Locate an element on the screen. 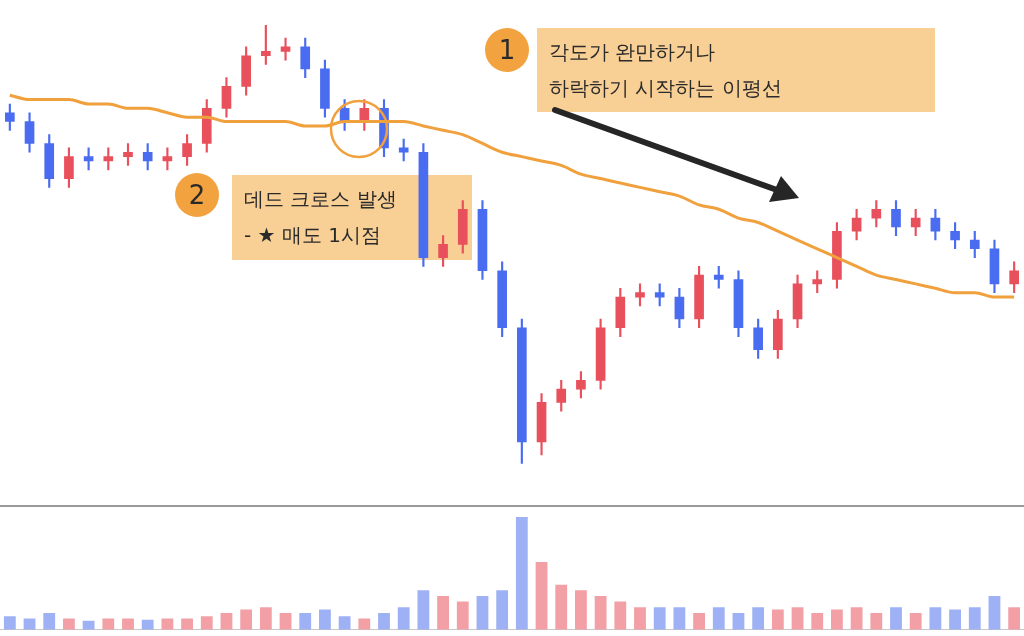 Image resolution: width=1024 pixels, height=636 pixels. annotation: 1 is located at coordinates (507, 50).